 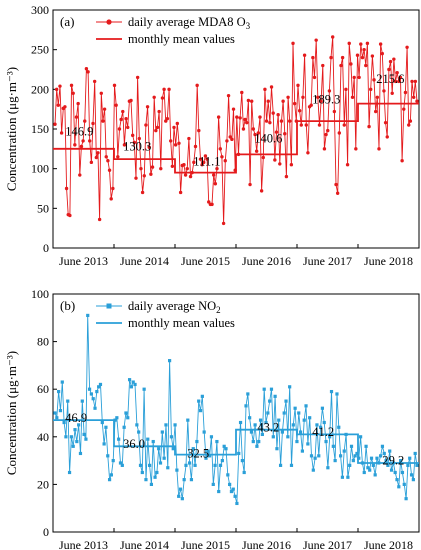 What do you see at coordinates (181, 39) in the screenshot?
I see `legend-mean-label: monthly mean values` at bounding box center [181, 39].